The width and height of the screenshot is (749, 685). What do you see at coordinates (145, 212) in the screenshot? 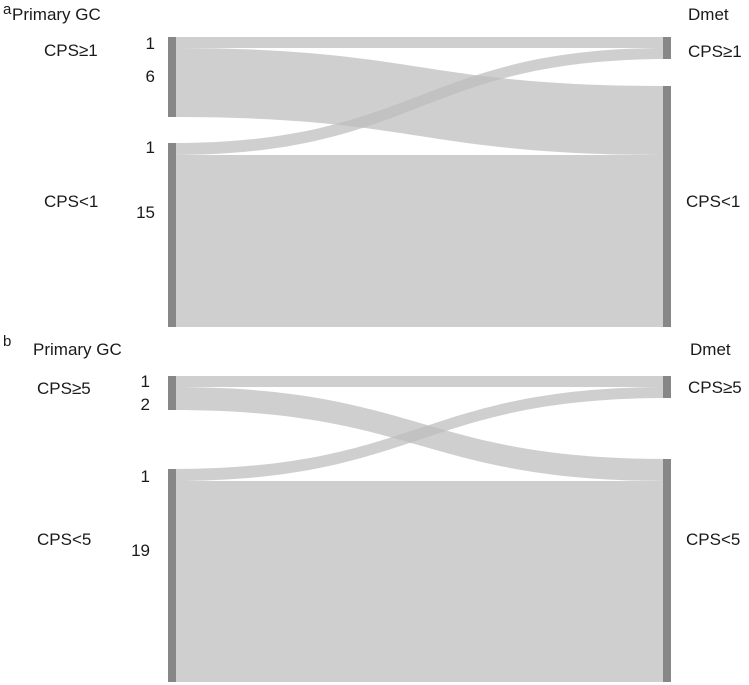
I see `flow-count: 15` at bounding box center [145, 212].